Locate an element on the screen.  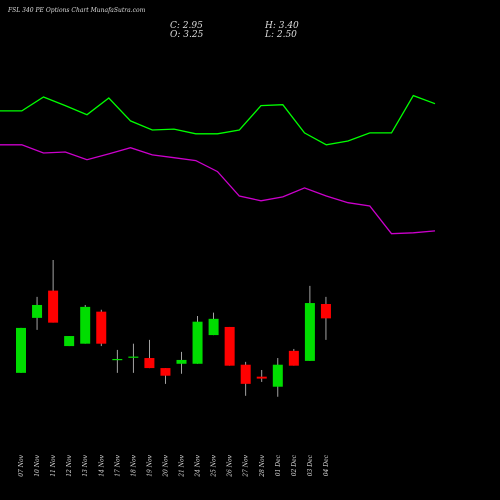
x-tick-label: 14 Nov is located at coordinates (101, 465).